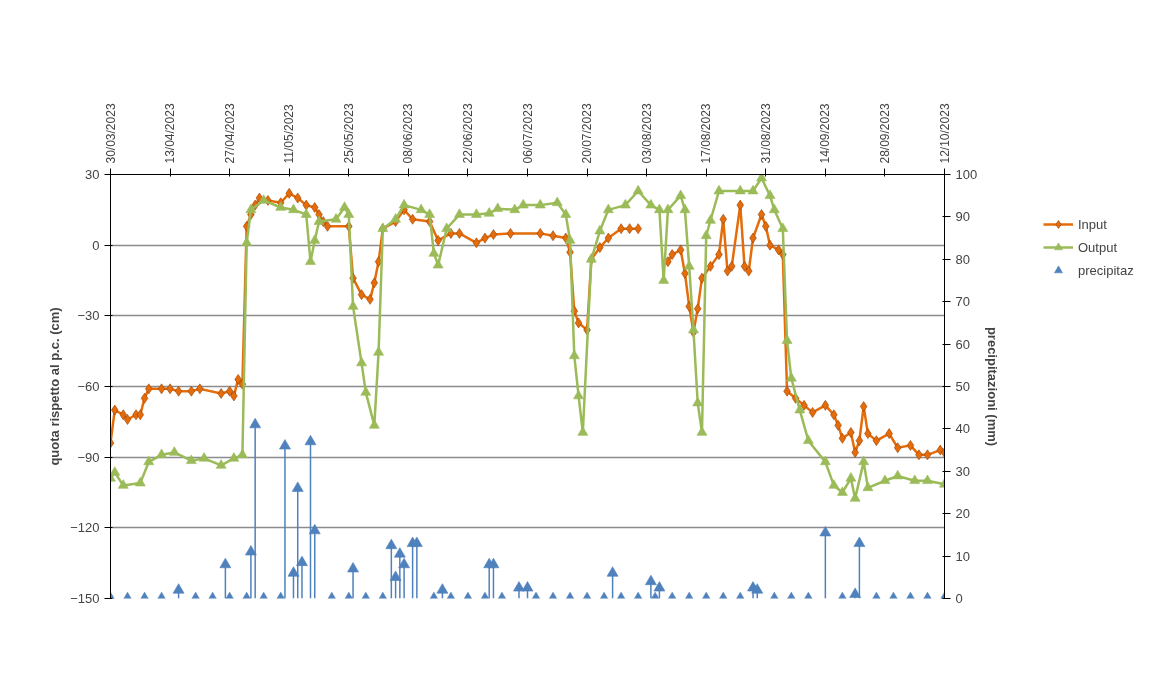 The image size is (1173, 689). I want to click on y2-tick-label: 80, so click(962, 259).